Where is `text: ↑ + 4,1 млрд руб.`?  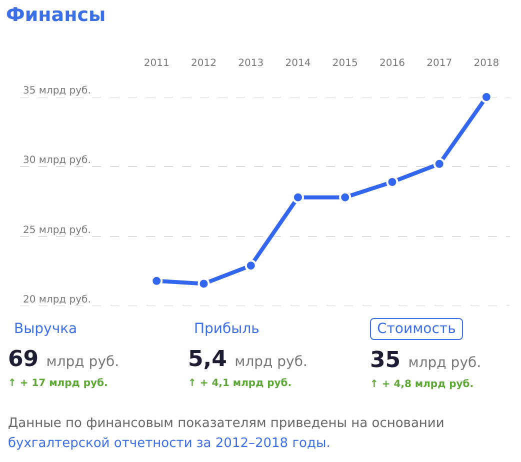
text: ↑ + 4,1 млрд руб. is located at coordinates (240, 383).